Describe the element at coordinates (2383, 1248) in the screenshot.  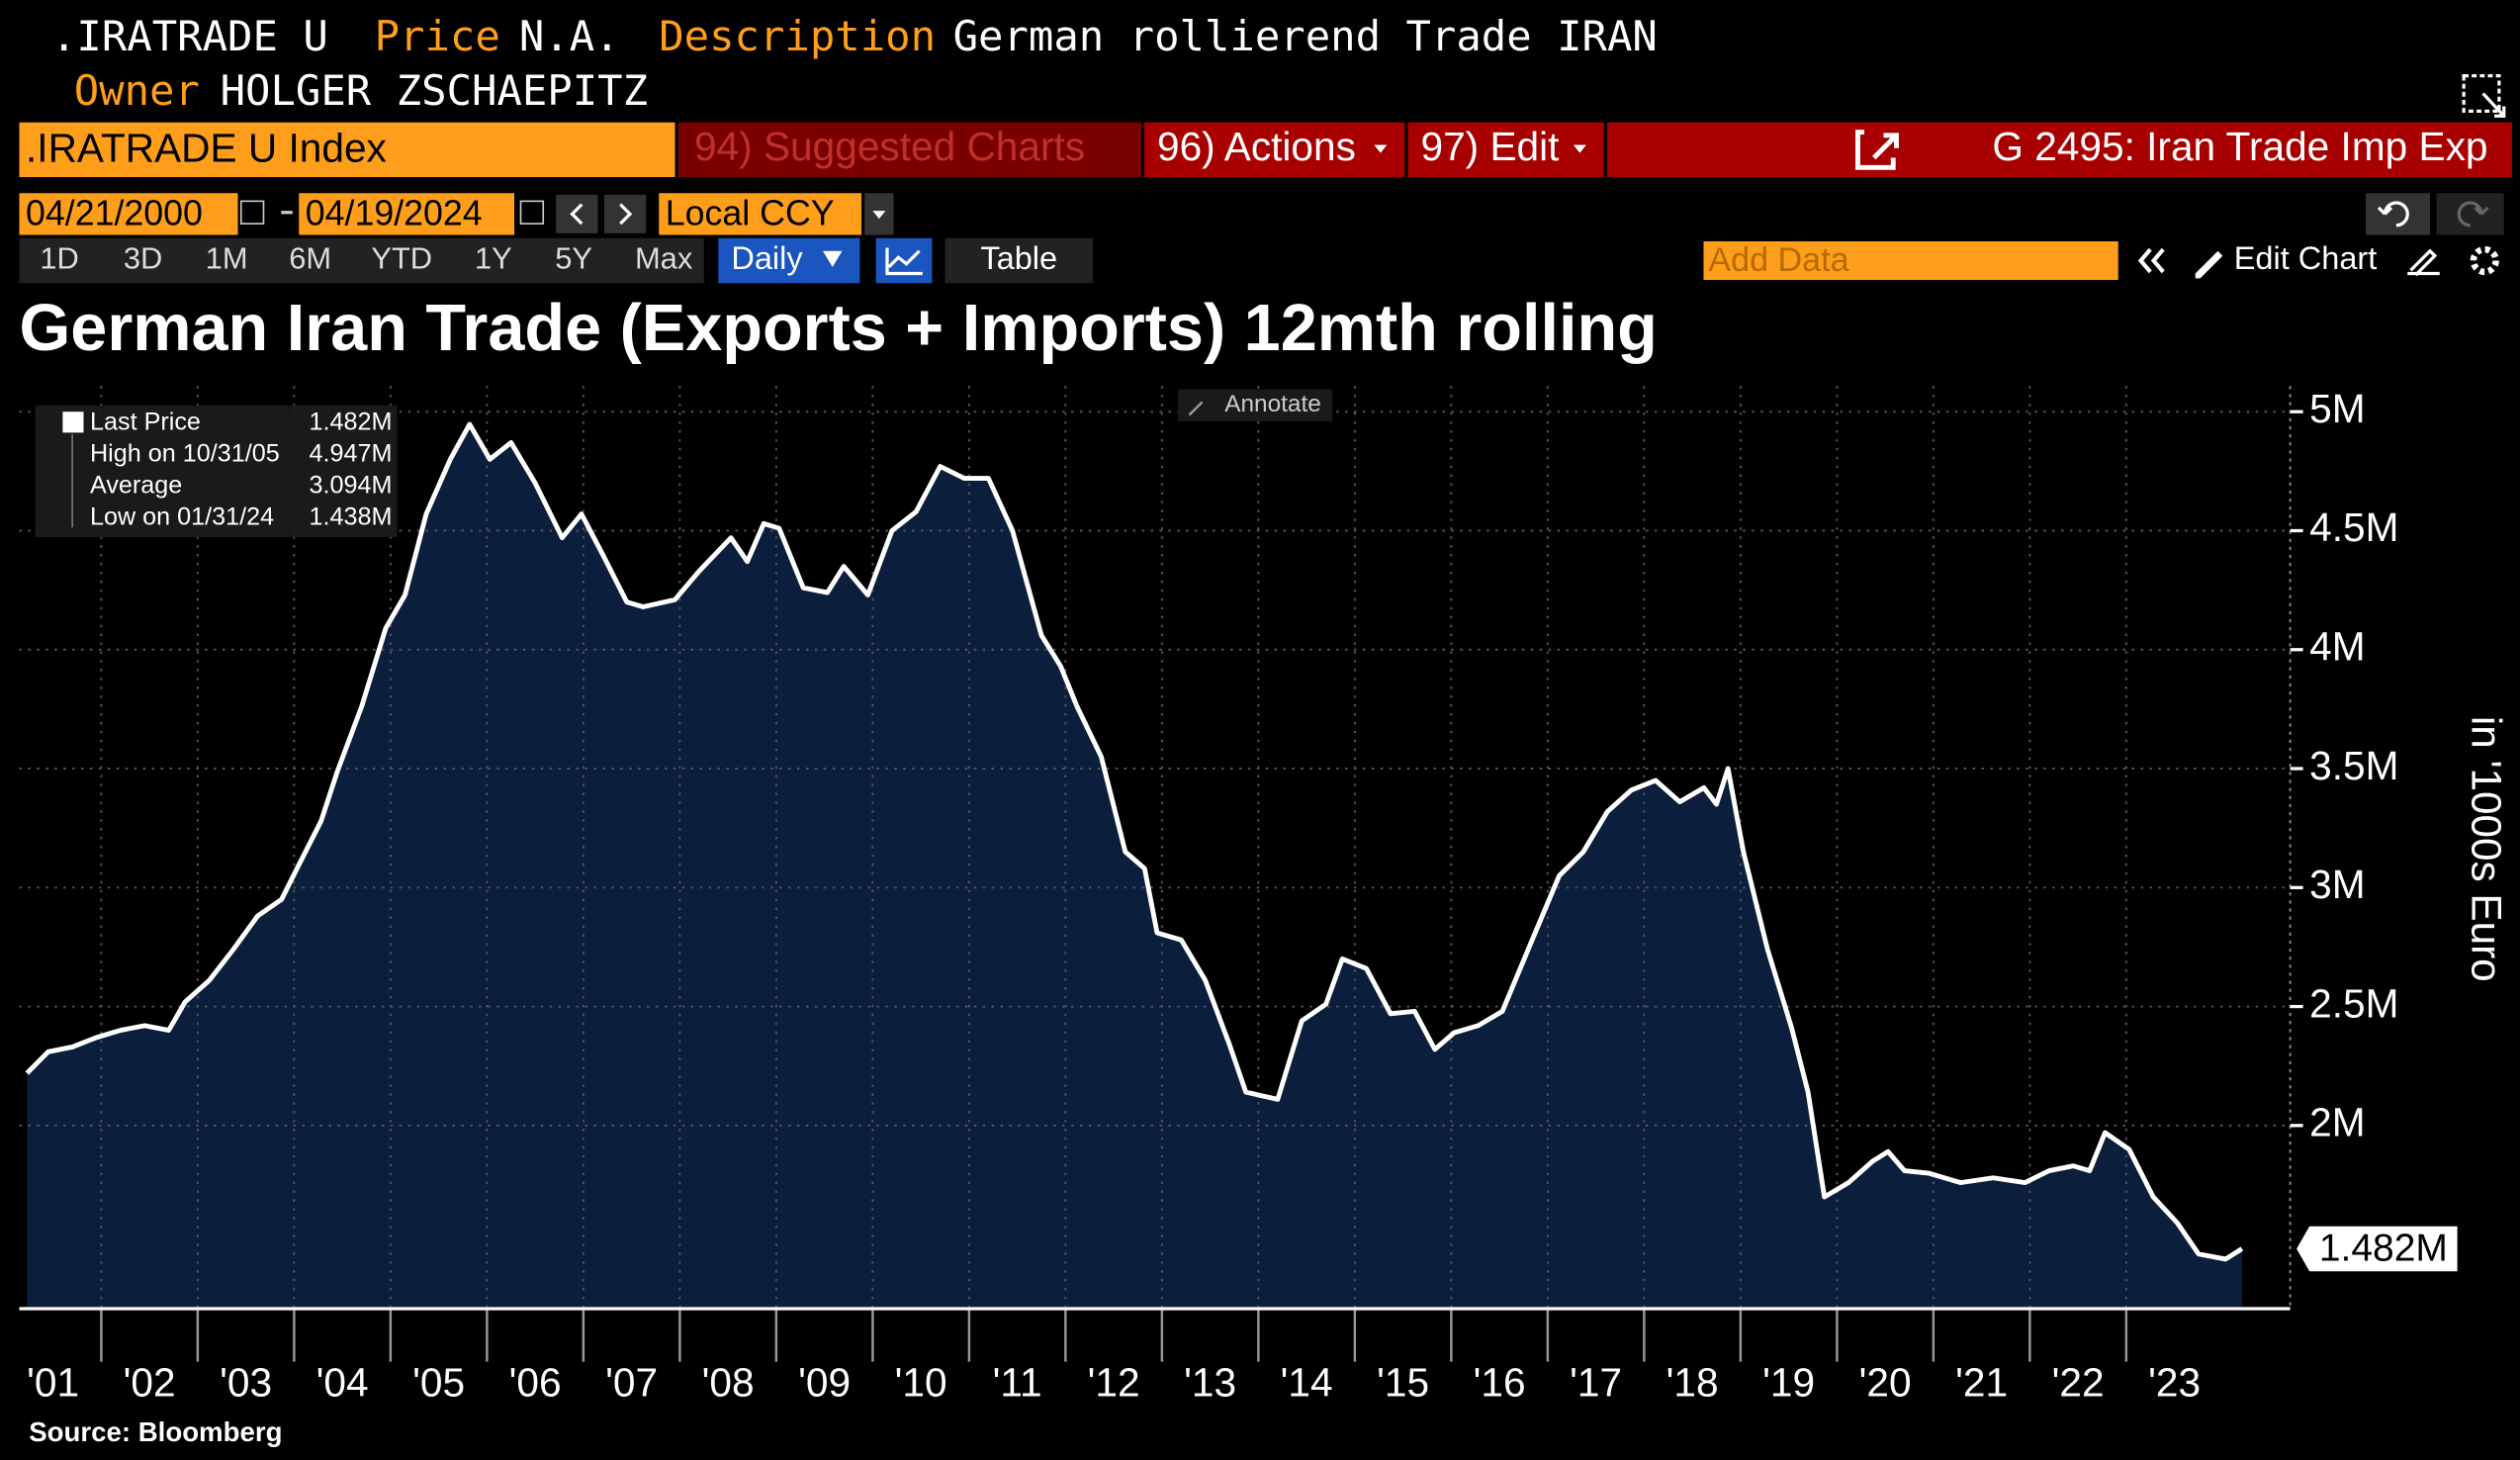
I see `last-value-label: 1.482M` at that location.